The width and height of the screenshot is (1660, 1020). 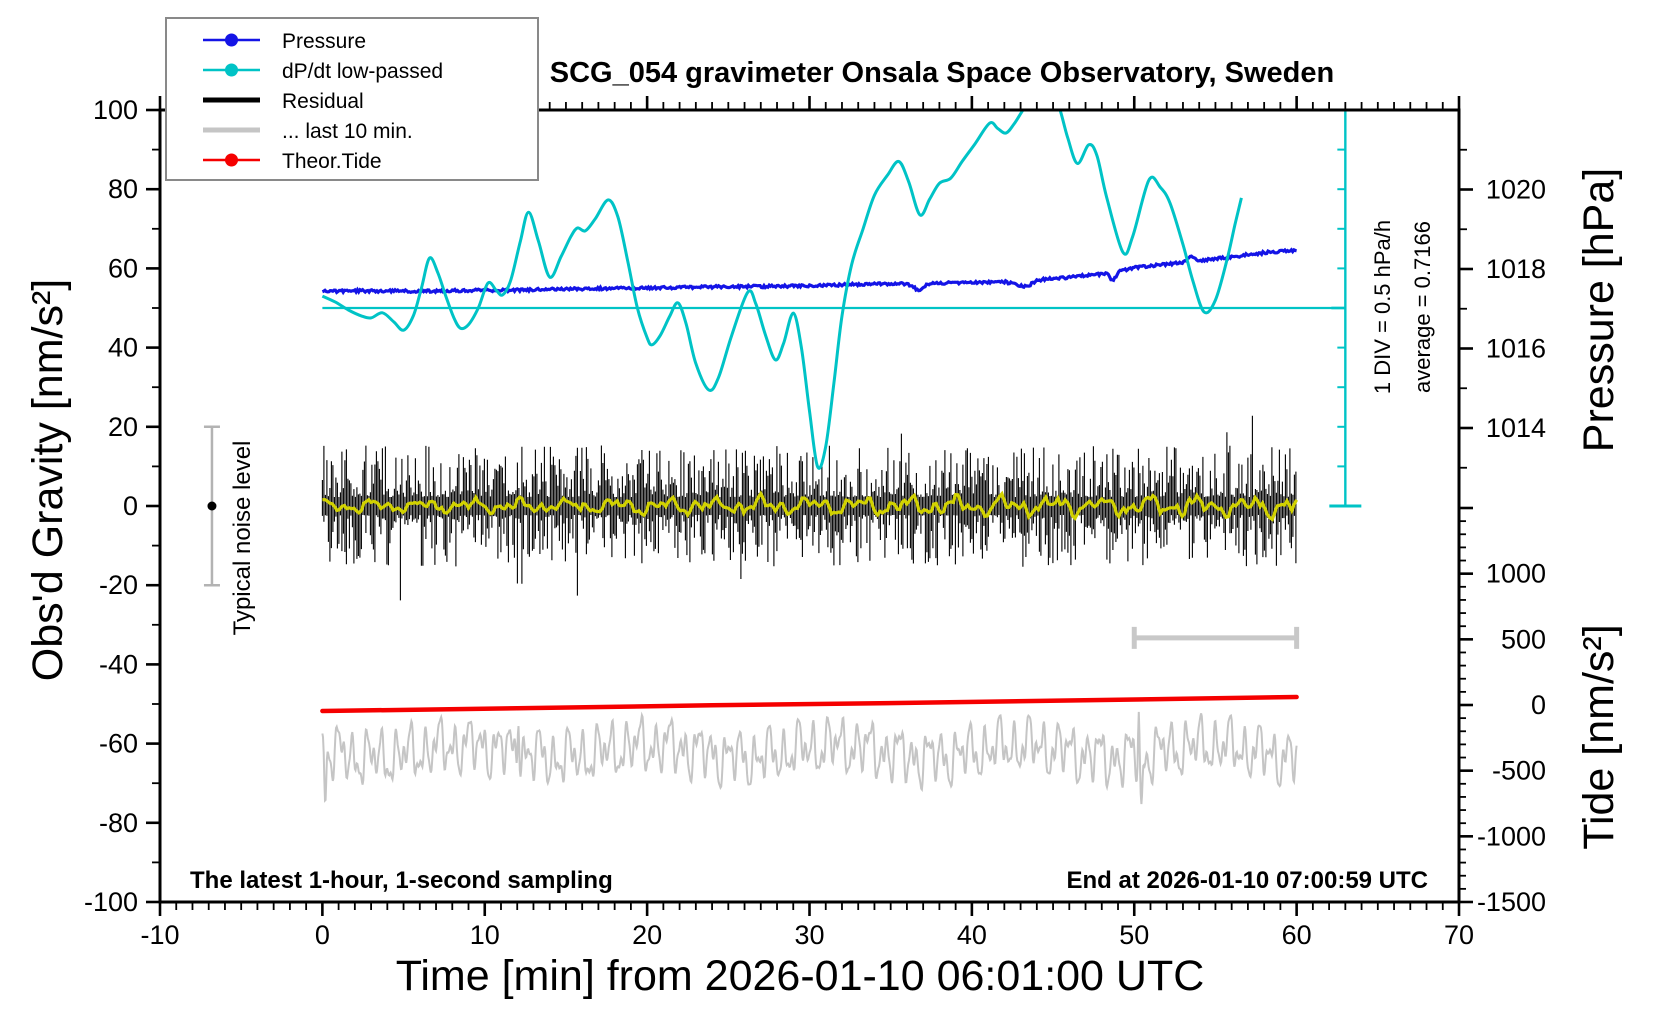 What do you see at coordinates (809, 704) in the screenshot?
I see `theoretical-tide-series` at bounding box center [809, 704].